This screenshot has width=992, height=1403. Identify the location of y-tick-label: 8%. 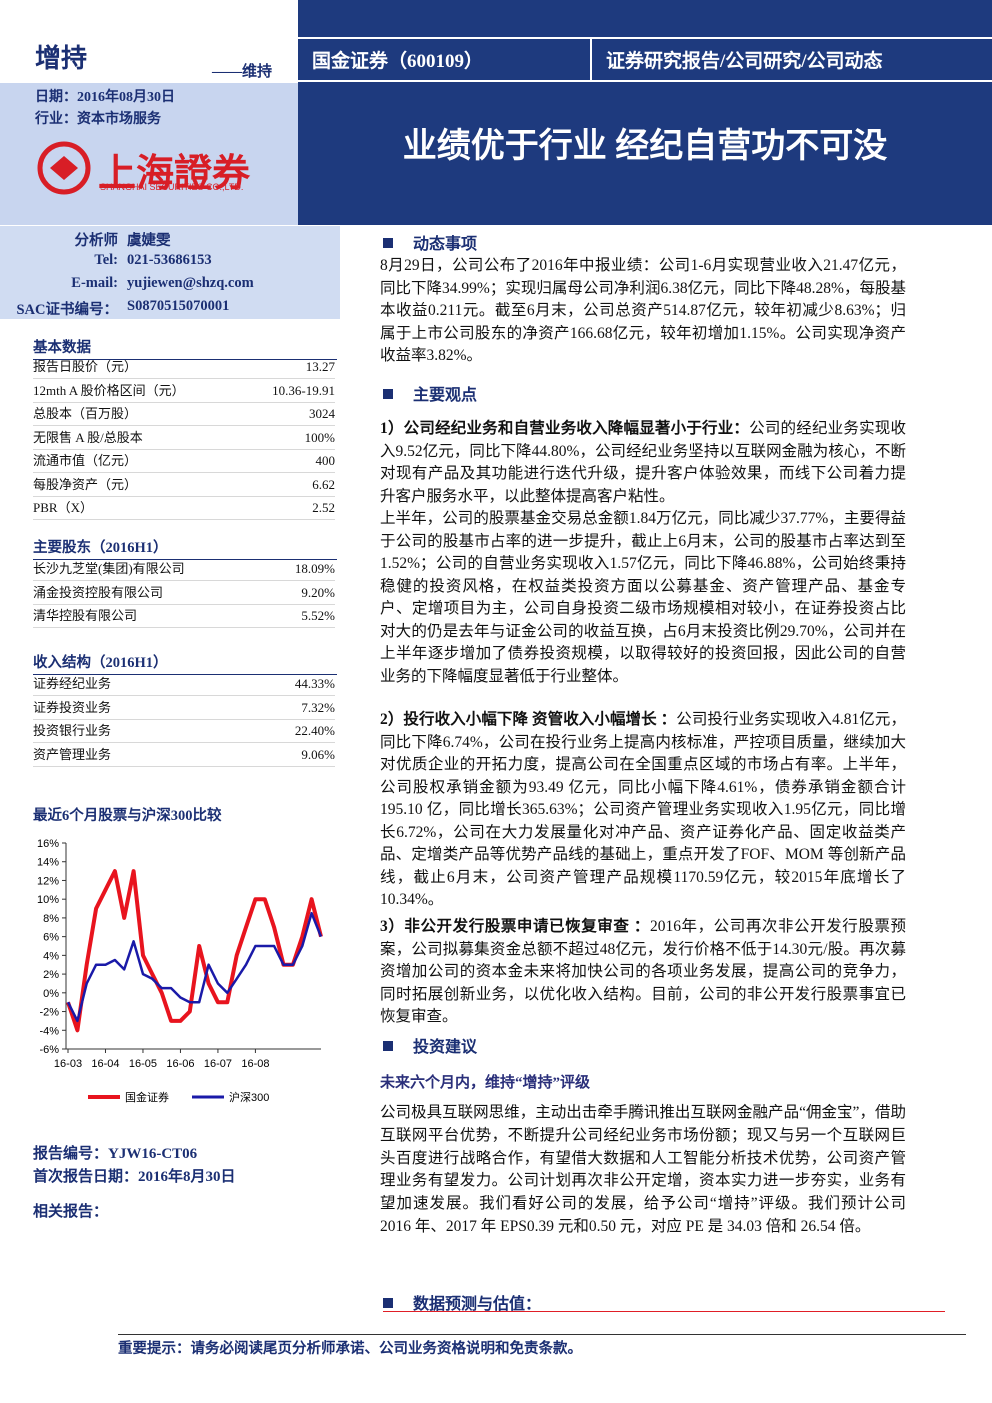
(51, 919).